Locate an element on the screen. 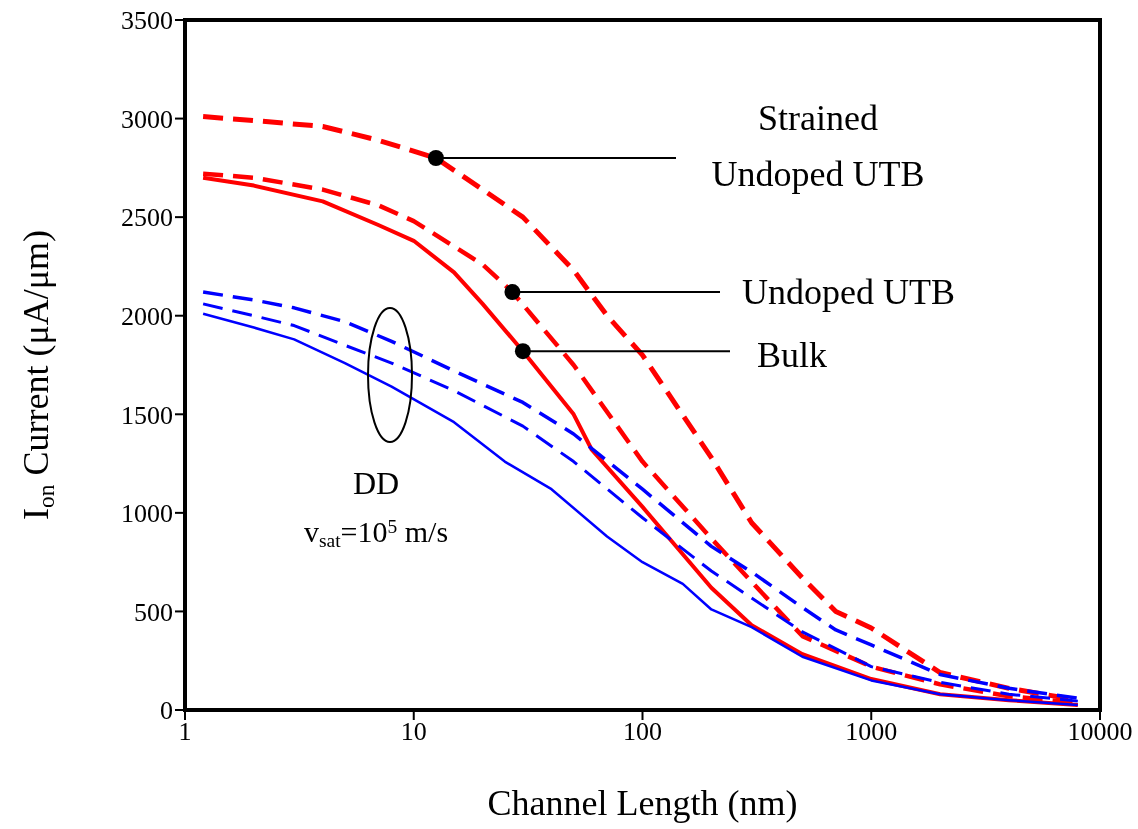 Image resolution: width=1138 pixels, height=829 pixels. annotation: DD is located at coordinates (376, 483).